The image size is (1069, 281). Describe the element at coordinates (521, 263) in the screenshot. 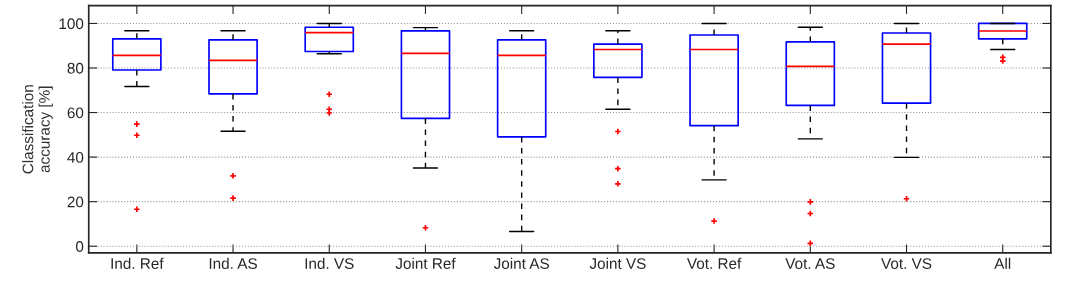

I see `x-tick-label: Joint AS` at that location.